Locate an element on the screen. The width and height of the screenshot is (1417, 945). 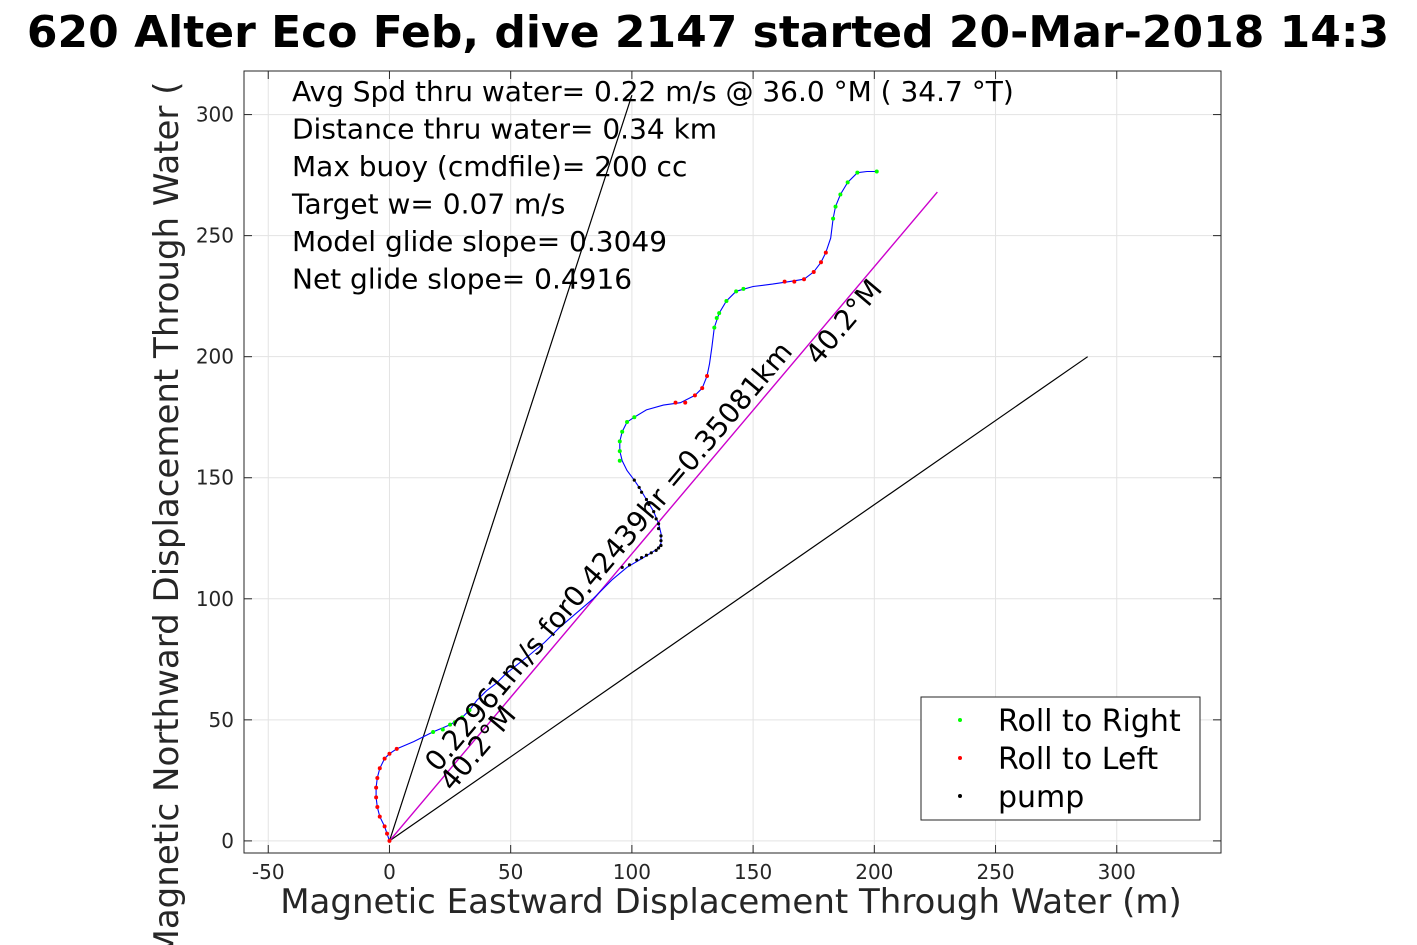
legend-label: pump is located at coordinates (1041, 797).